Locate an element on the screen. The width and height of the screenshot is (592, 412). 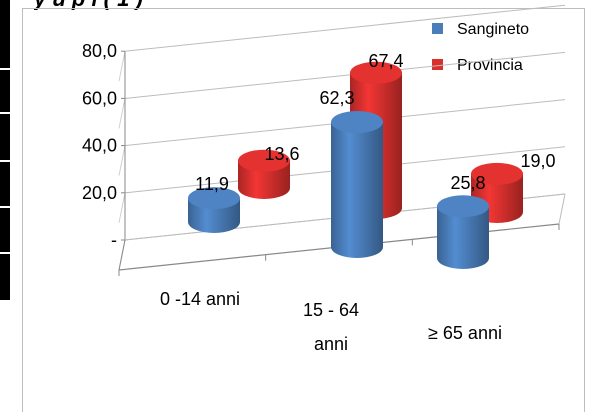
data-label: 19,0 is located at coordinates (537, 161).